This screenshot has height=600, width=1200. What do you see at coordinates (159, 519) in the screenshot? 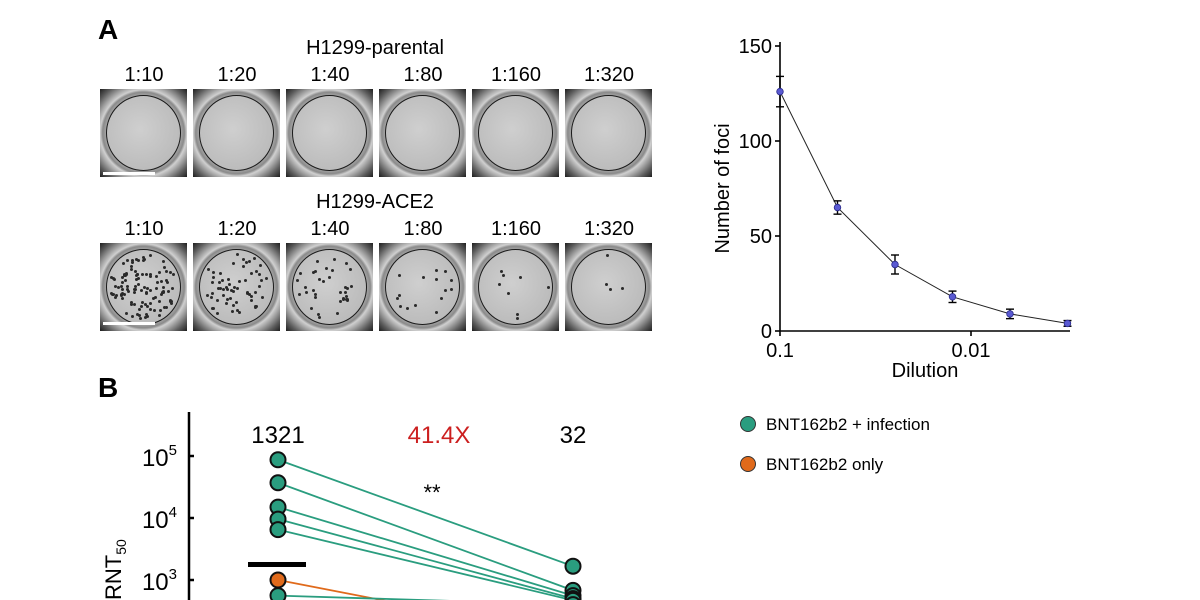
I see `y-tick-label: 104` at bounding box center [159, 519].